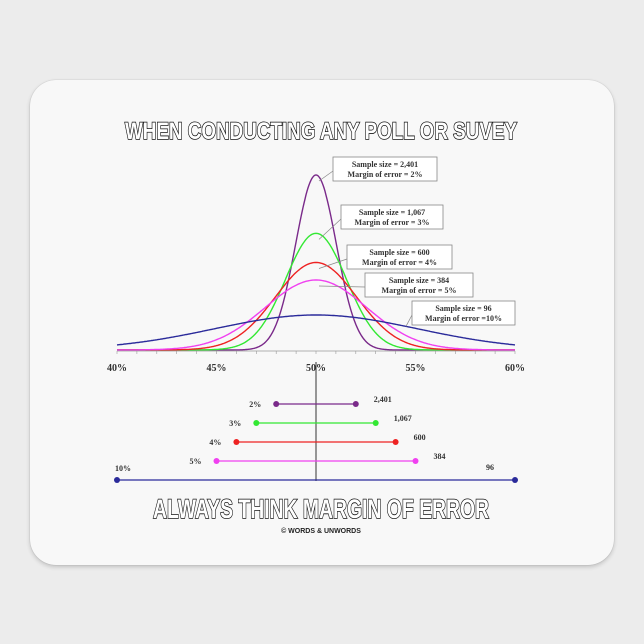  What do you see at coordinates (490, 467) in the screenshot?
I see `interval-n-label: 96` at bounding box center [490, 467].